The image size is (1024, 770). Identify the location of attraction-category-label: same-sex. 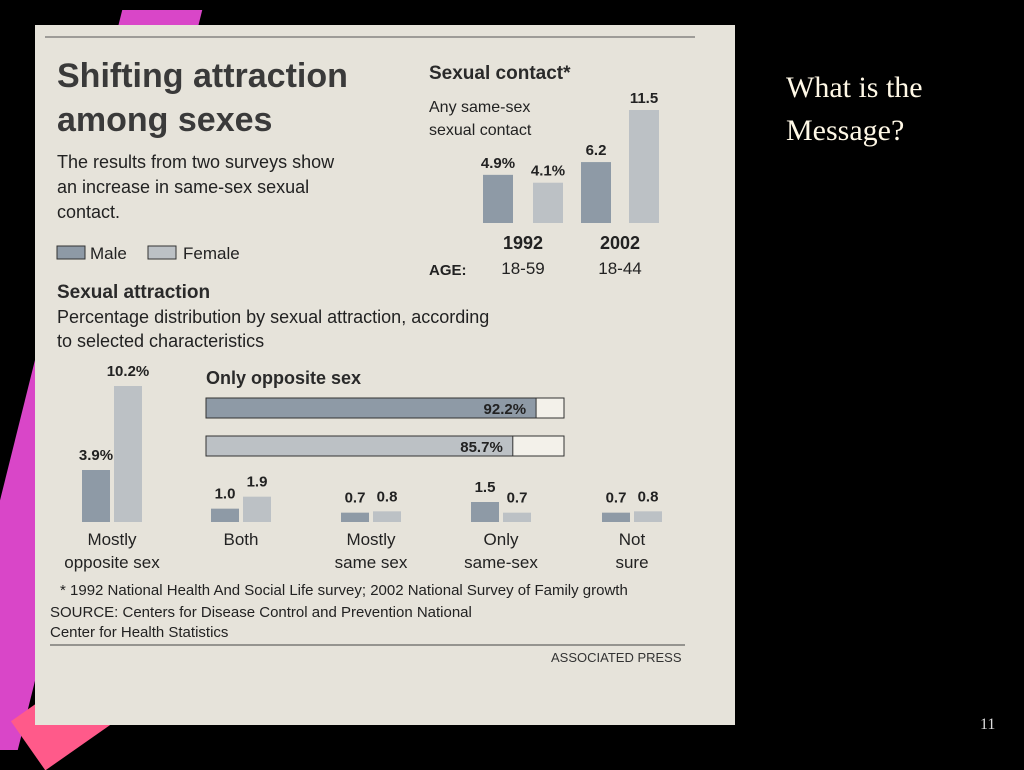
(501, 562).